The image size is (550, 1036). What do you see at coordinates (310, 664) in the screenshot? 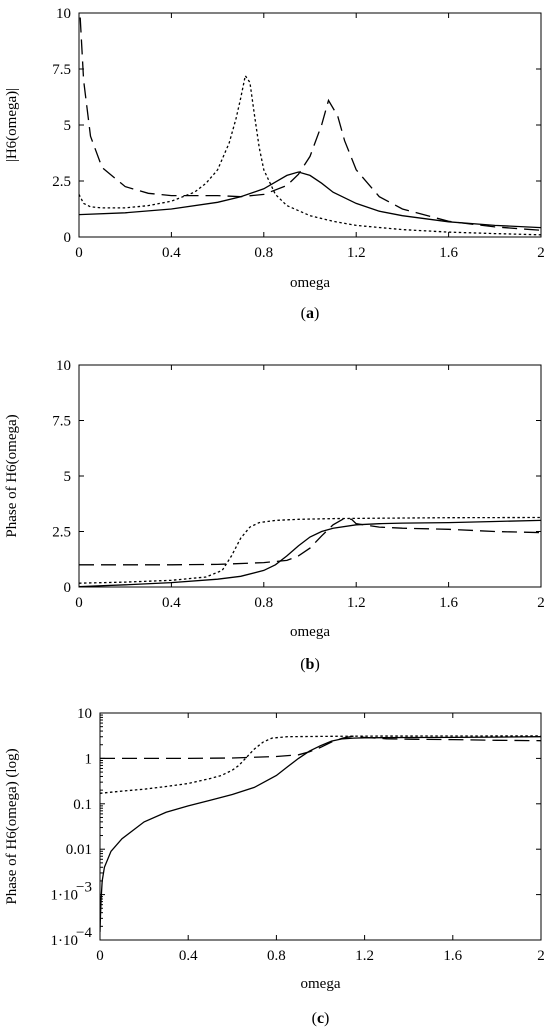
I see `panel-caption: (b)` at bounding box center [310, 664].